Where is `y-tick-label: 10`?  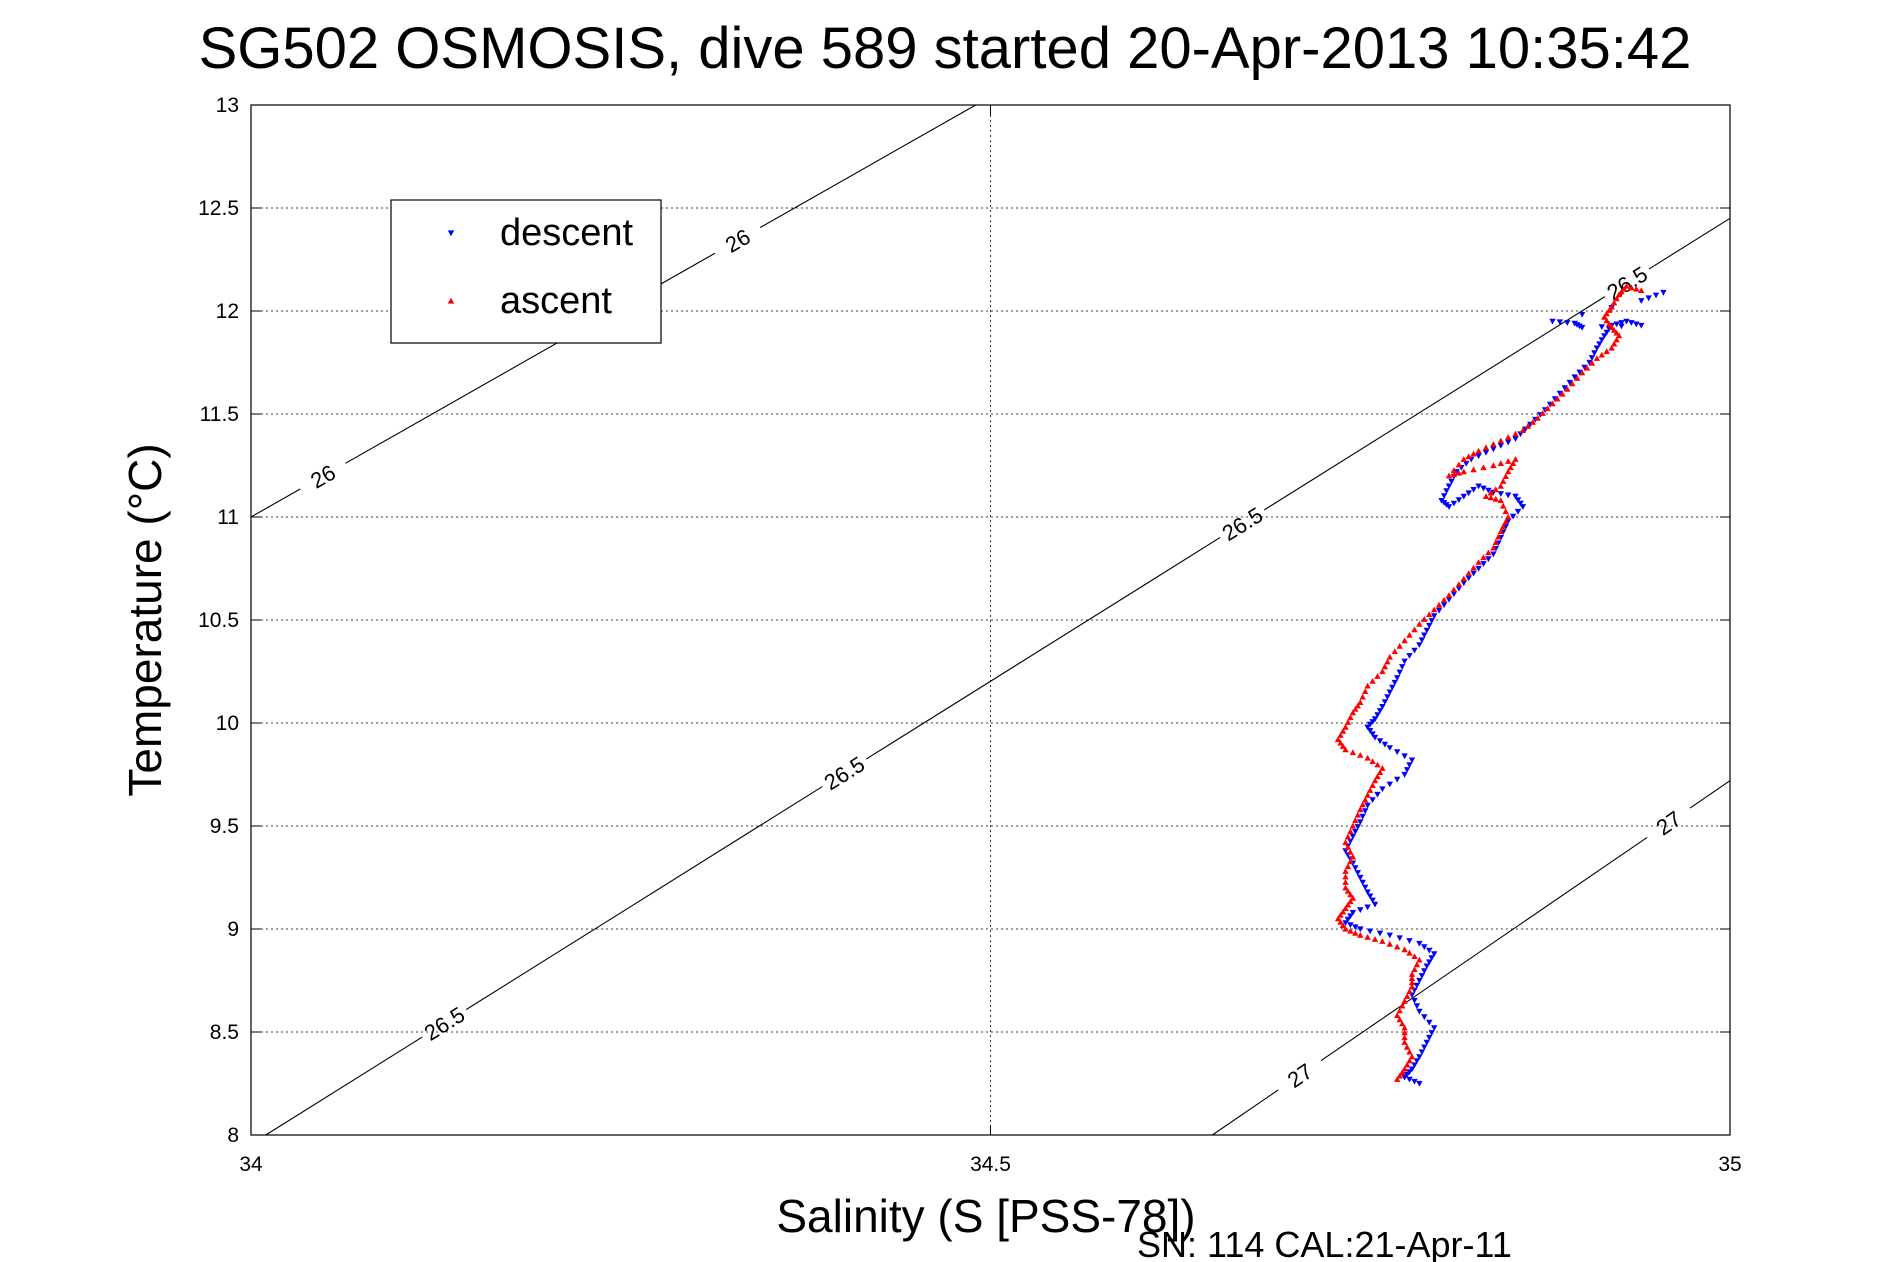 y-tick-label: 10 is located at coordinates (227, 723).